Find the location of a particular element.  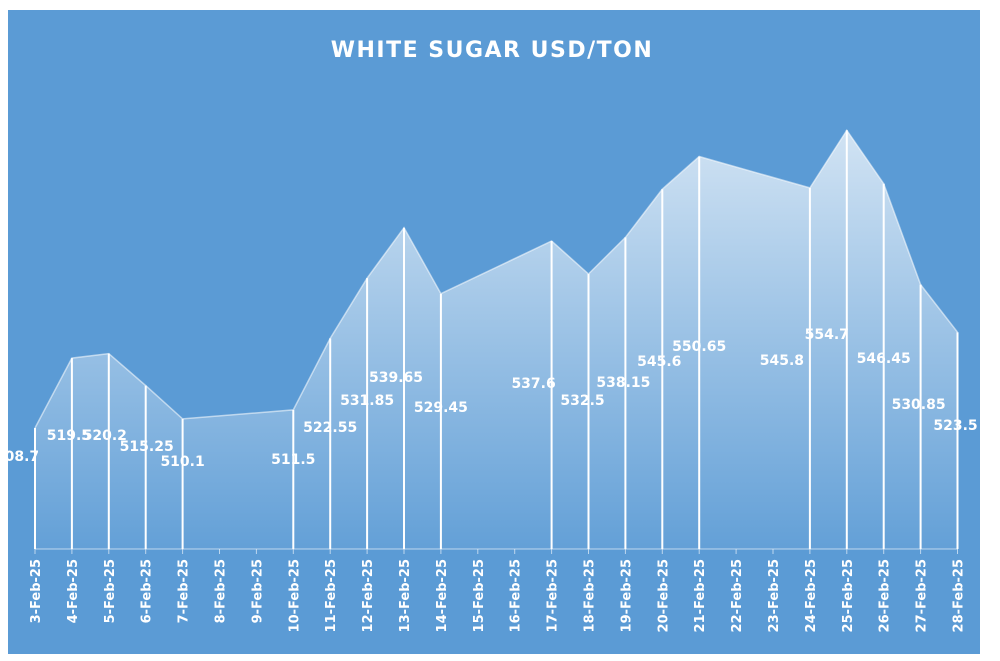

x-tick-label: 8-Feb-25 is located at coordinates (221, 591).